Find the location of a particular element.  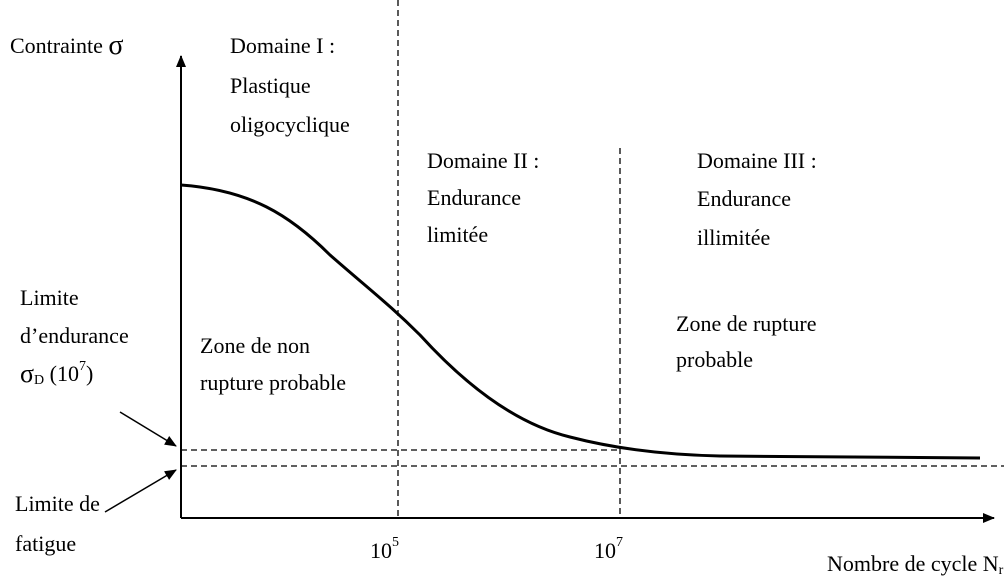

domain-text: oligocyclique is located at coordinates (290, 124).